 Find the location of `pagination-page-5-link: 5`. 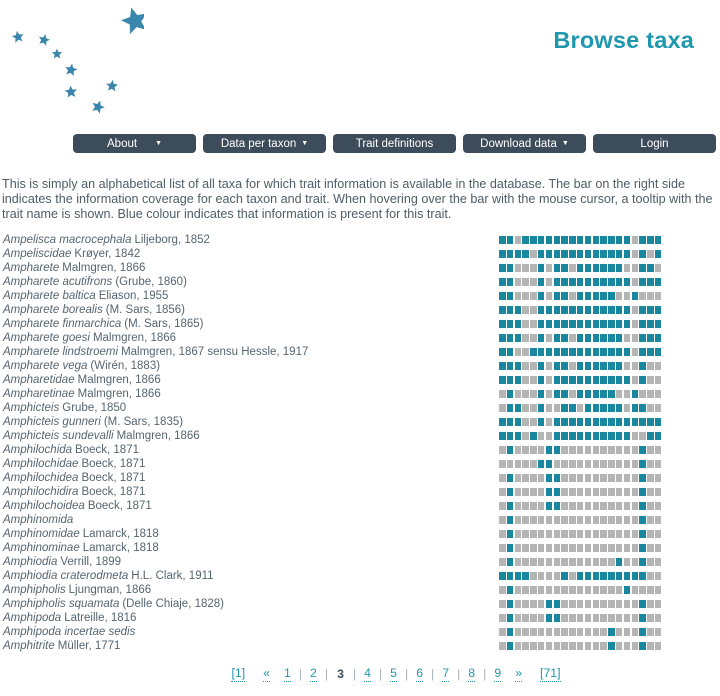

pagination-page-5-link: 5 is located at coordinates (393, 674).